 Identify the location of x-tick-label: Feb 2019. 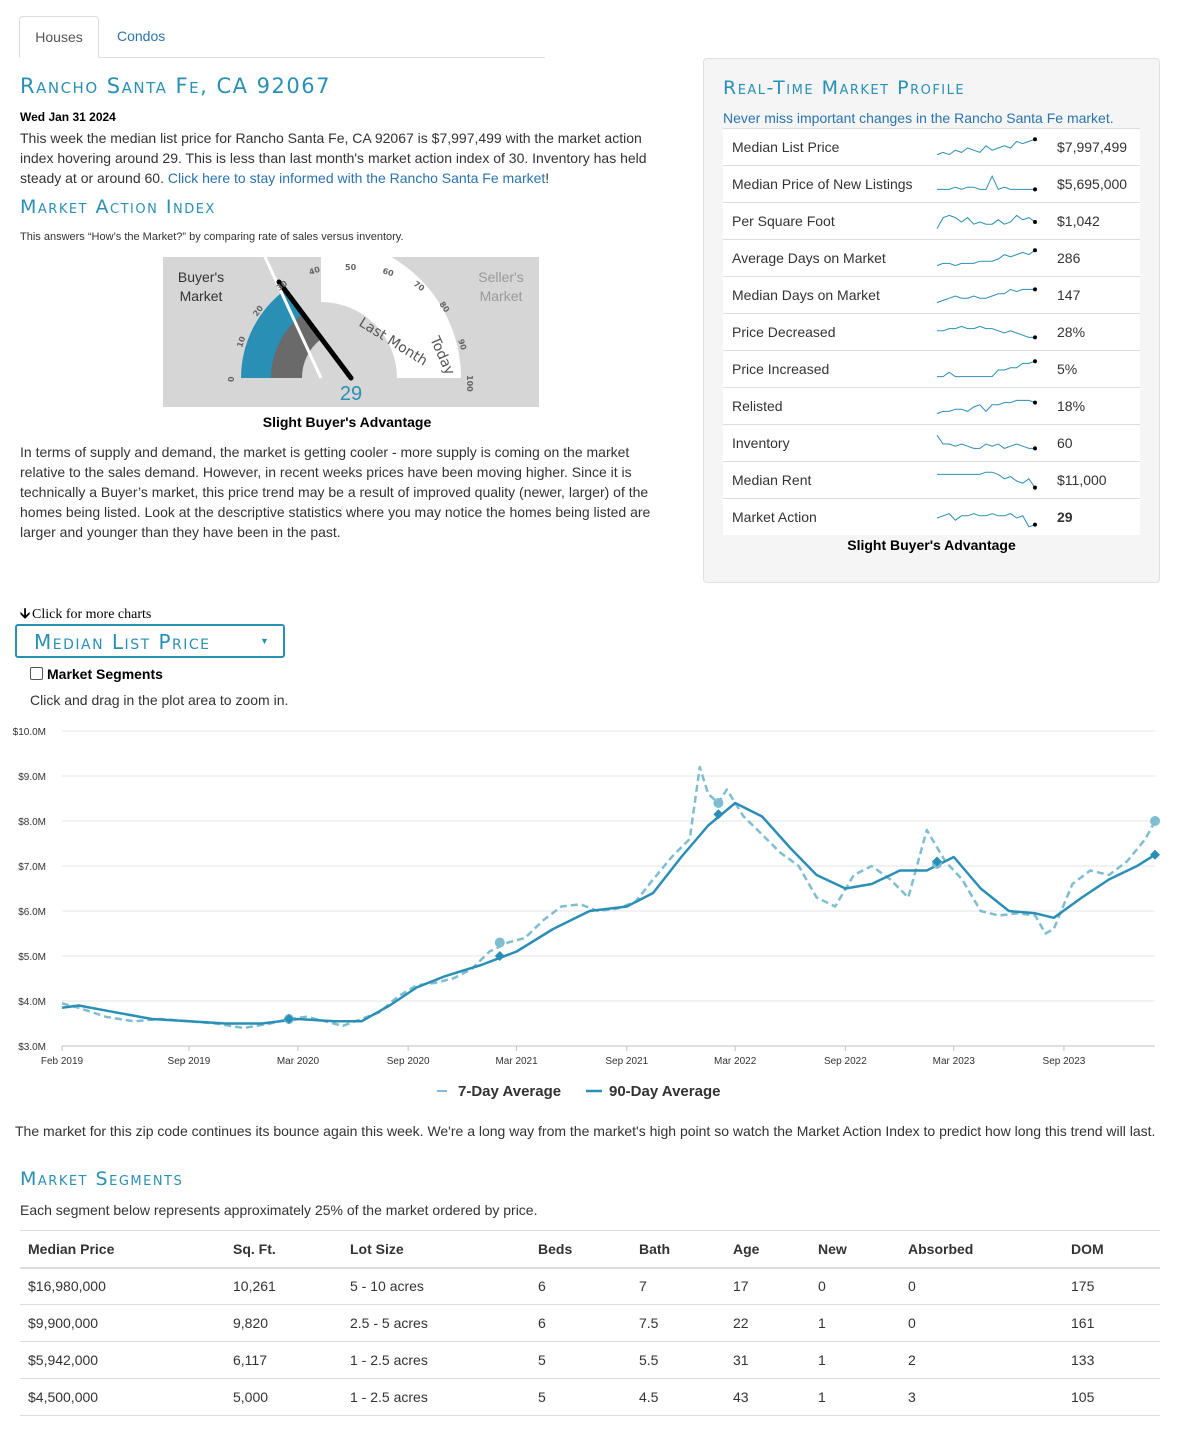
(62, 1061).